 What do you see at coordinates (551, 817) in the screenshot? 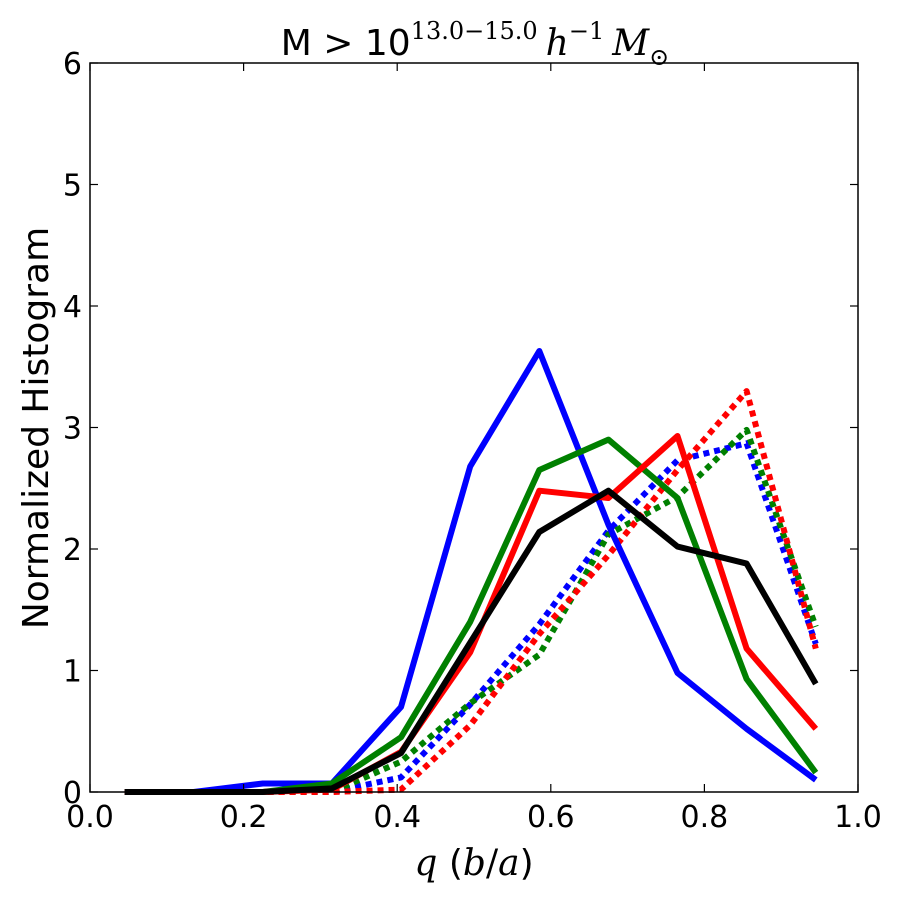
I see `x-tick-label: 0.6` at bounding box center [551, 817].